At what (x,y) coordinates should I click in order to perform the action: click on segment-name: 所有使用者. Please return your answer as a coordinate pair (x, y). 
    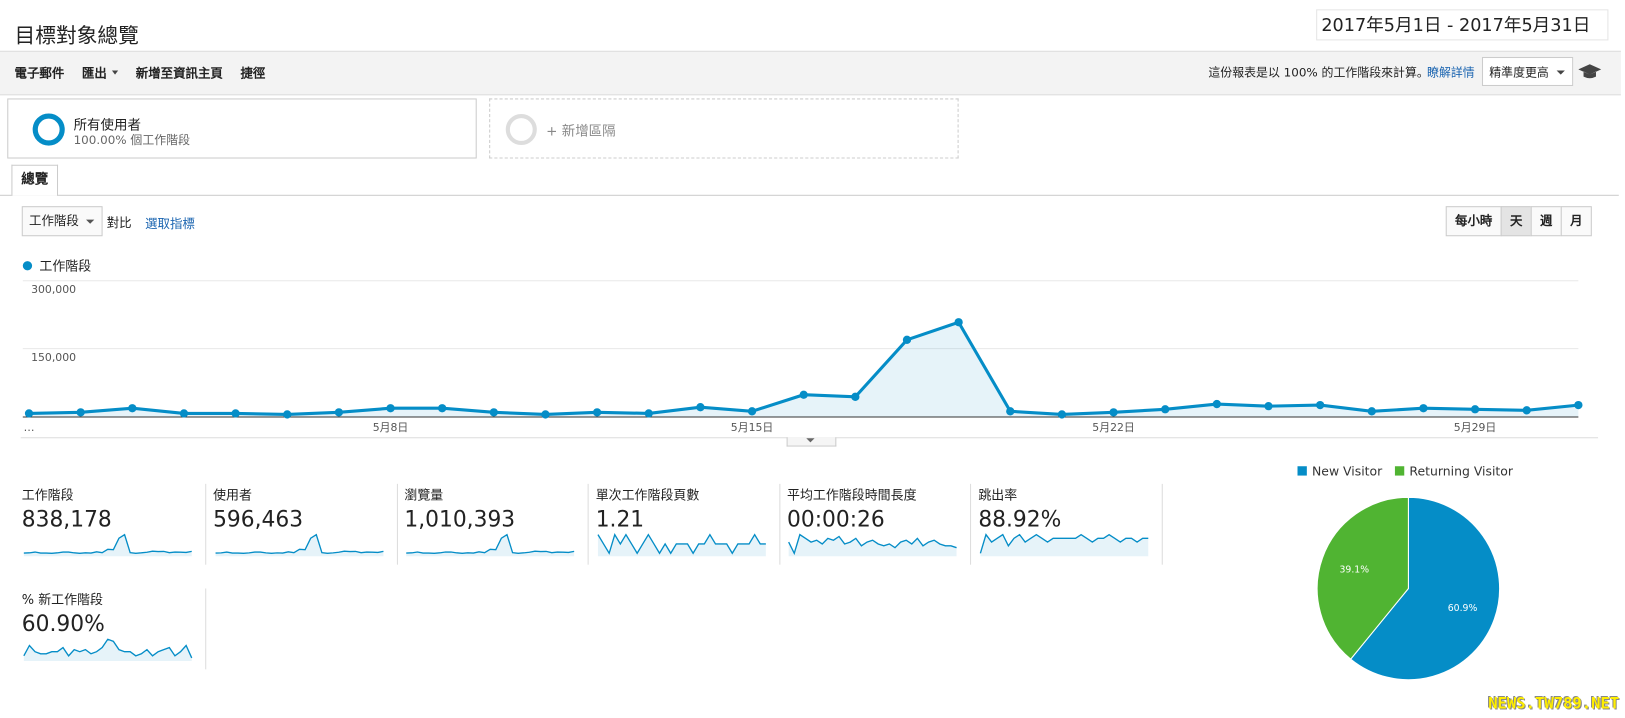
    Looking at the image, I should click on (107, 126).